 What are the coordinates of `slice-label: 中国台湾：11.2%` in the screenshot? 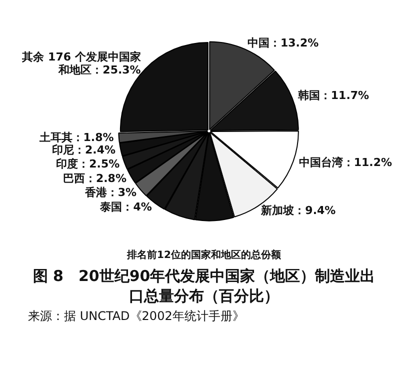 It's located at (345, 163).